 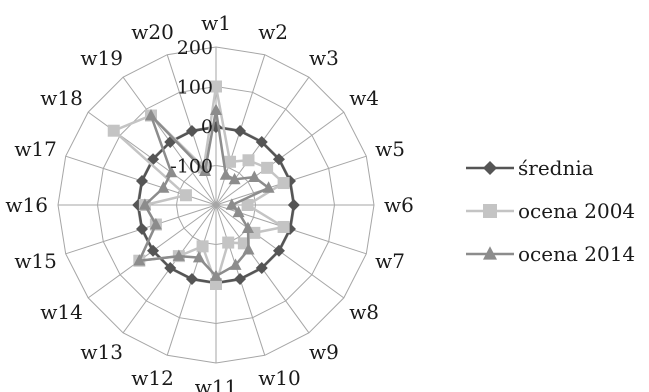 What do you see at coordinates (152, 378) in the screenshot?
I see `category-label: w12` at bounding box center [152, 378].